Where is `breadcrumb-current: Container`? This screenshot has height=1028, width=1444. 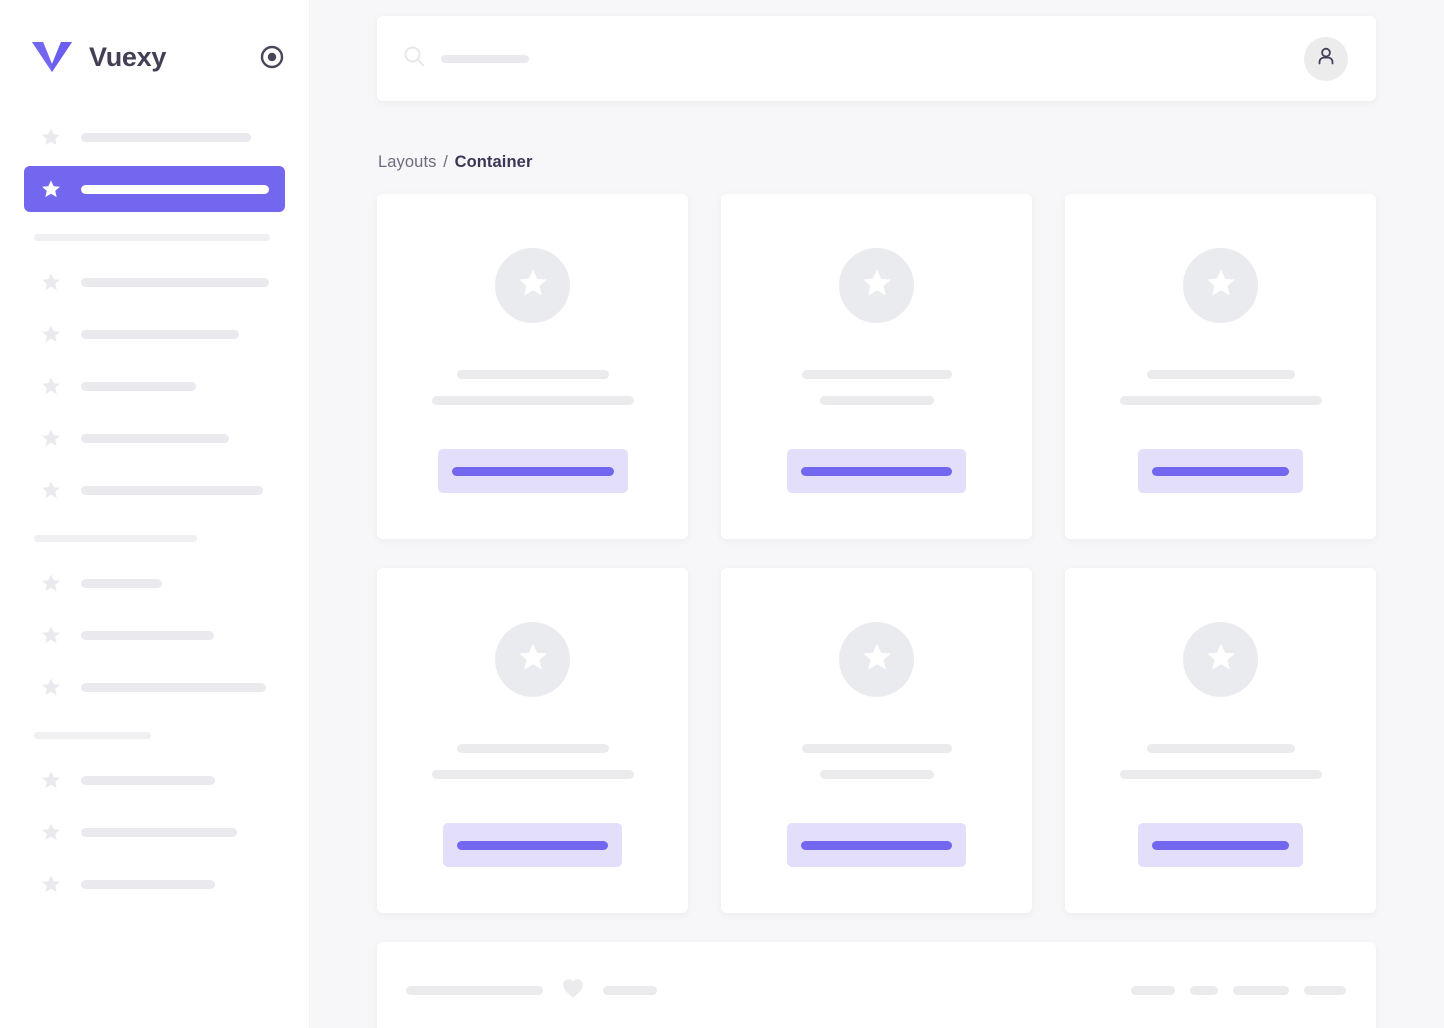 breadcrumb-current: Container is located at coordinates (493, 162).